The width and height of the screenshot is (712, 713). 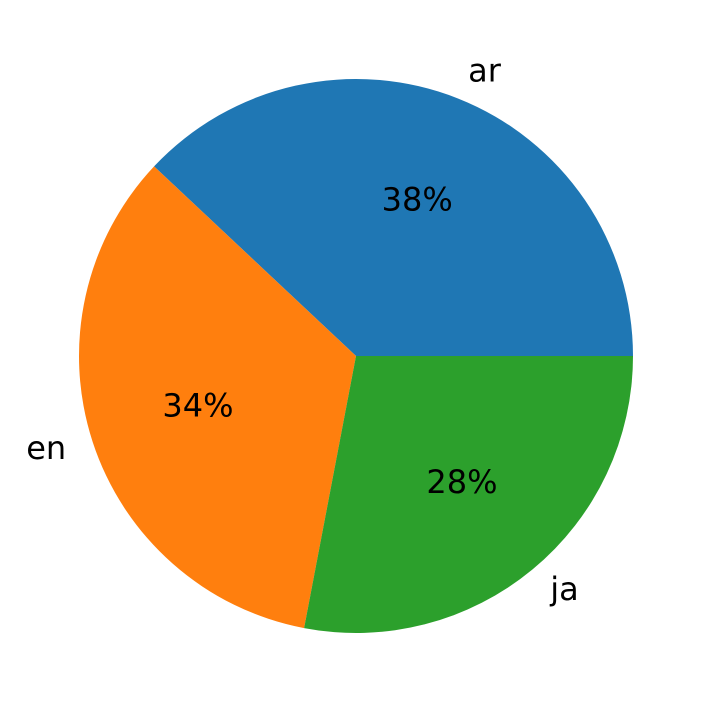 What do you see at coordinates (461, 482) in the screenshot?
I see `value-label: 28%` at bounding box center [461, 482].